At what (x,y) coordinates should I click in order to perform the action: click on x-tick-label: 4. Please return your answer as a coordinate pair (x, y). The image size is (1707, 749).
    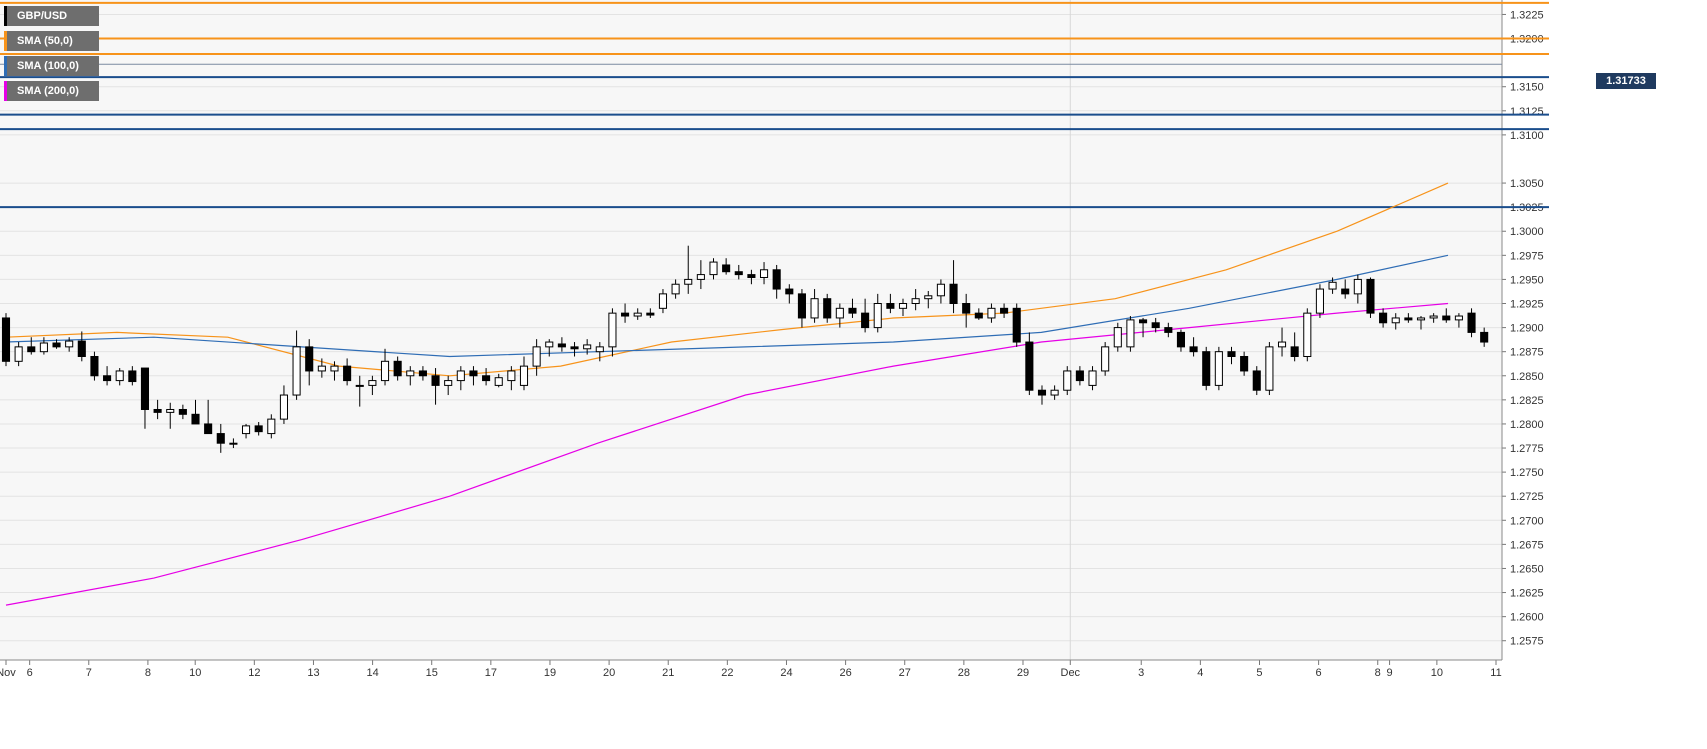
    Looking at the image, I should click on (1200, 673).